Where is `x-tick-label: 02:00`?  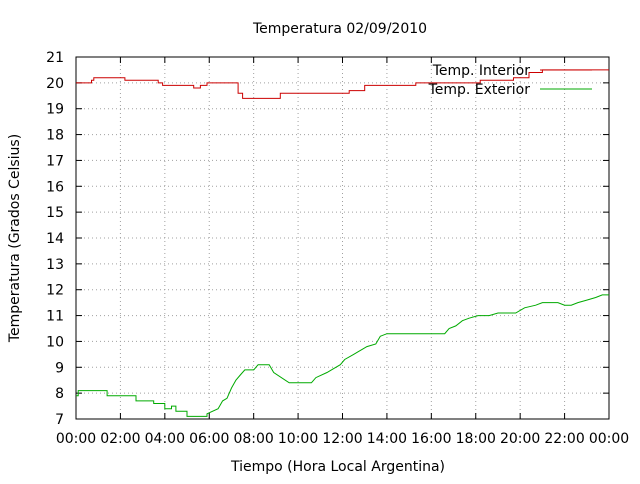 x-tick-label: 02:00 is located at coordinates (120, 439).